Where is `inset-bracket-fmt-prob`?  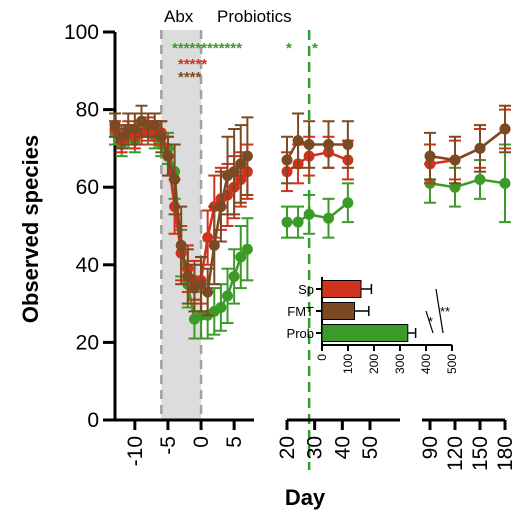
inset-bracket-fmt-prob is located at coordinates (429, 322).